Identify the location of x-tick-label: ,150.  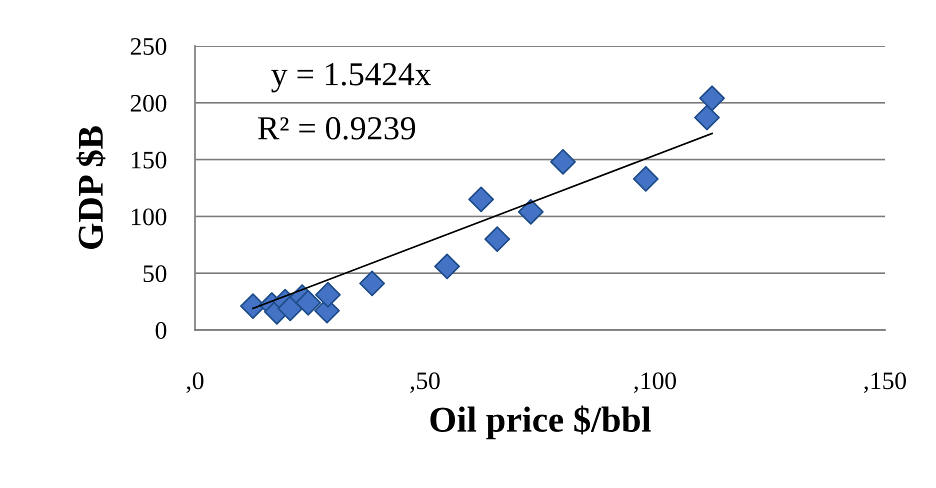
(885, 382).